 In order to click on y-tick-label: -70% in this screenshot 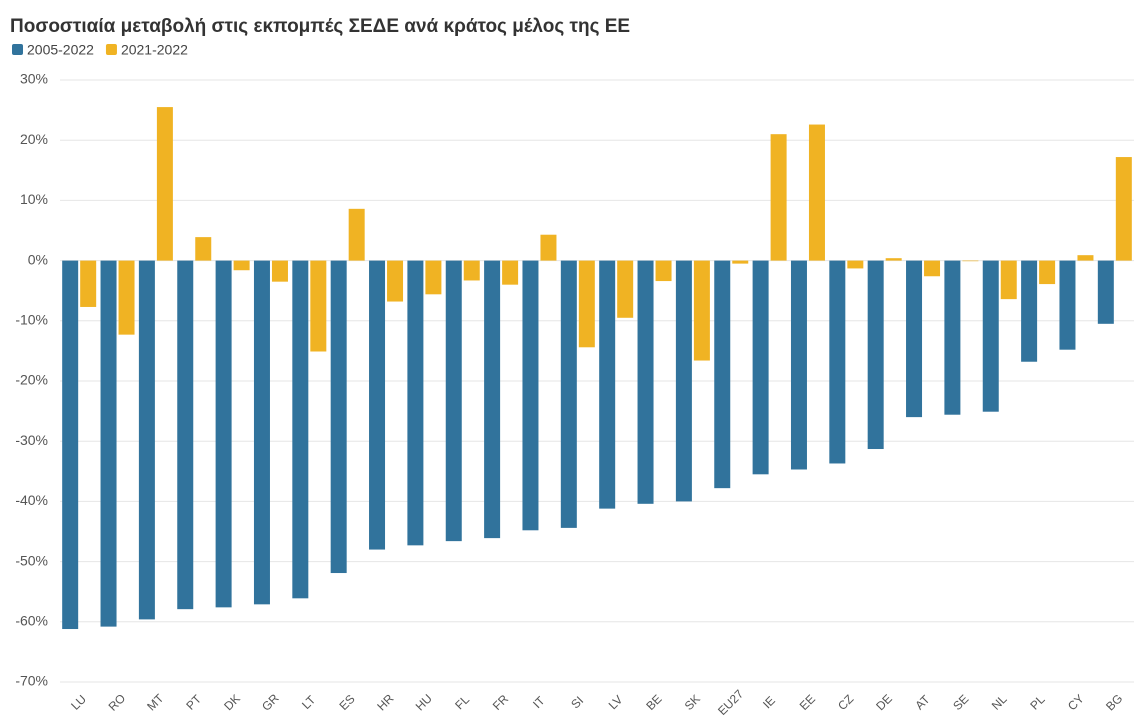, I will do `click(31, 681)`.